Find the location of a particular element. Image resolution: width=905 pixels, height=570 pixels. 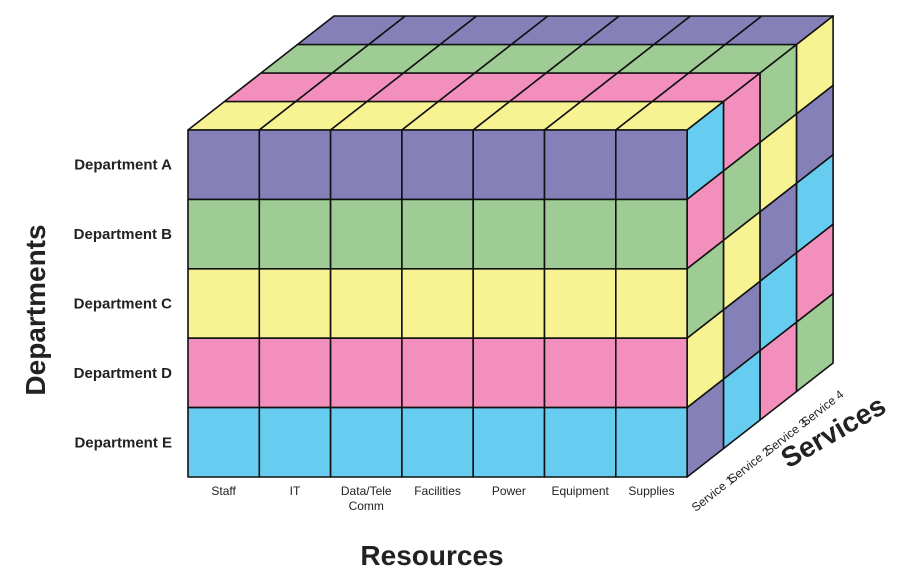

department-label: Department B is located at coordinates (123, 234).